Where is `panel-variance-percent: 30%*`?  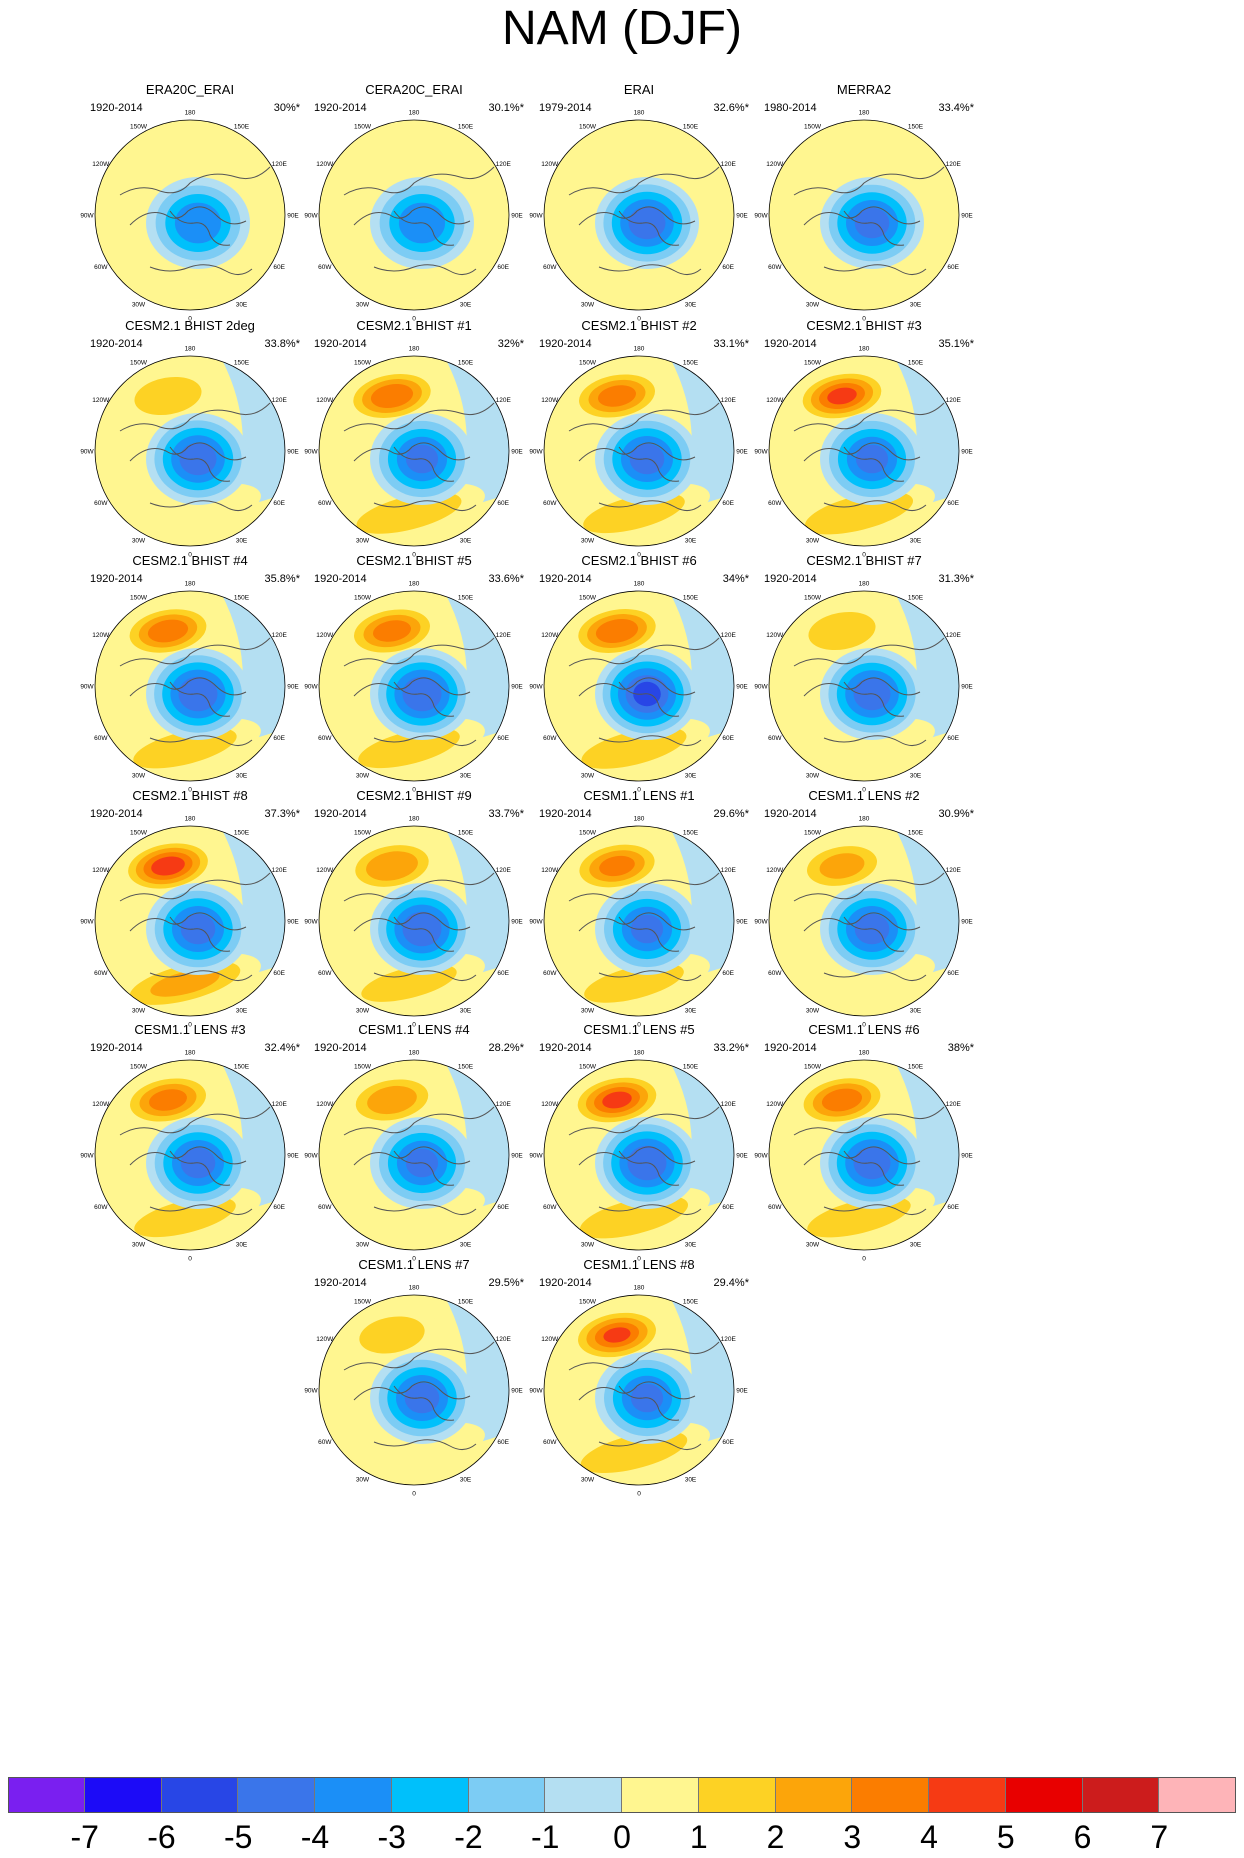 panel-variance-percent: 30%* is located at coordinates (286, 108).